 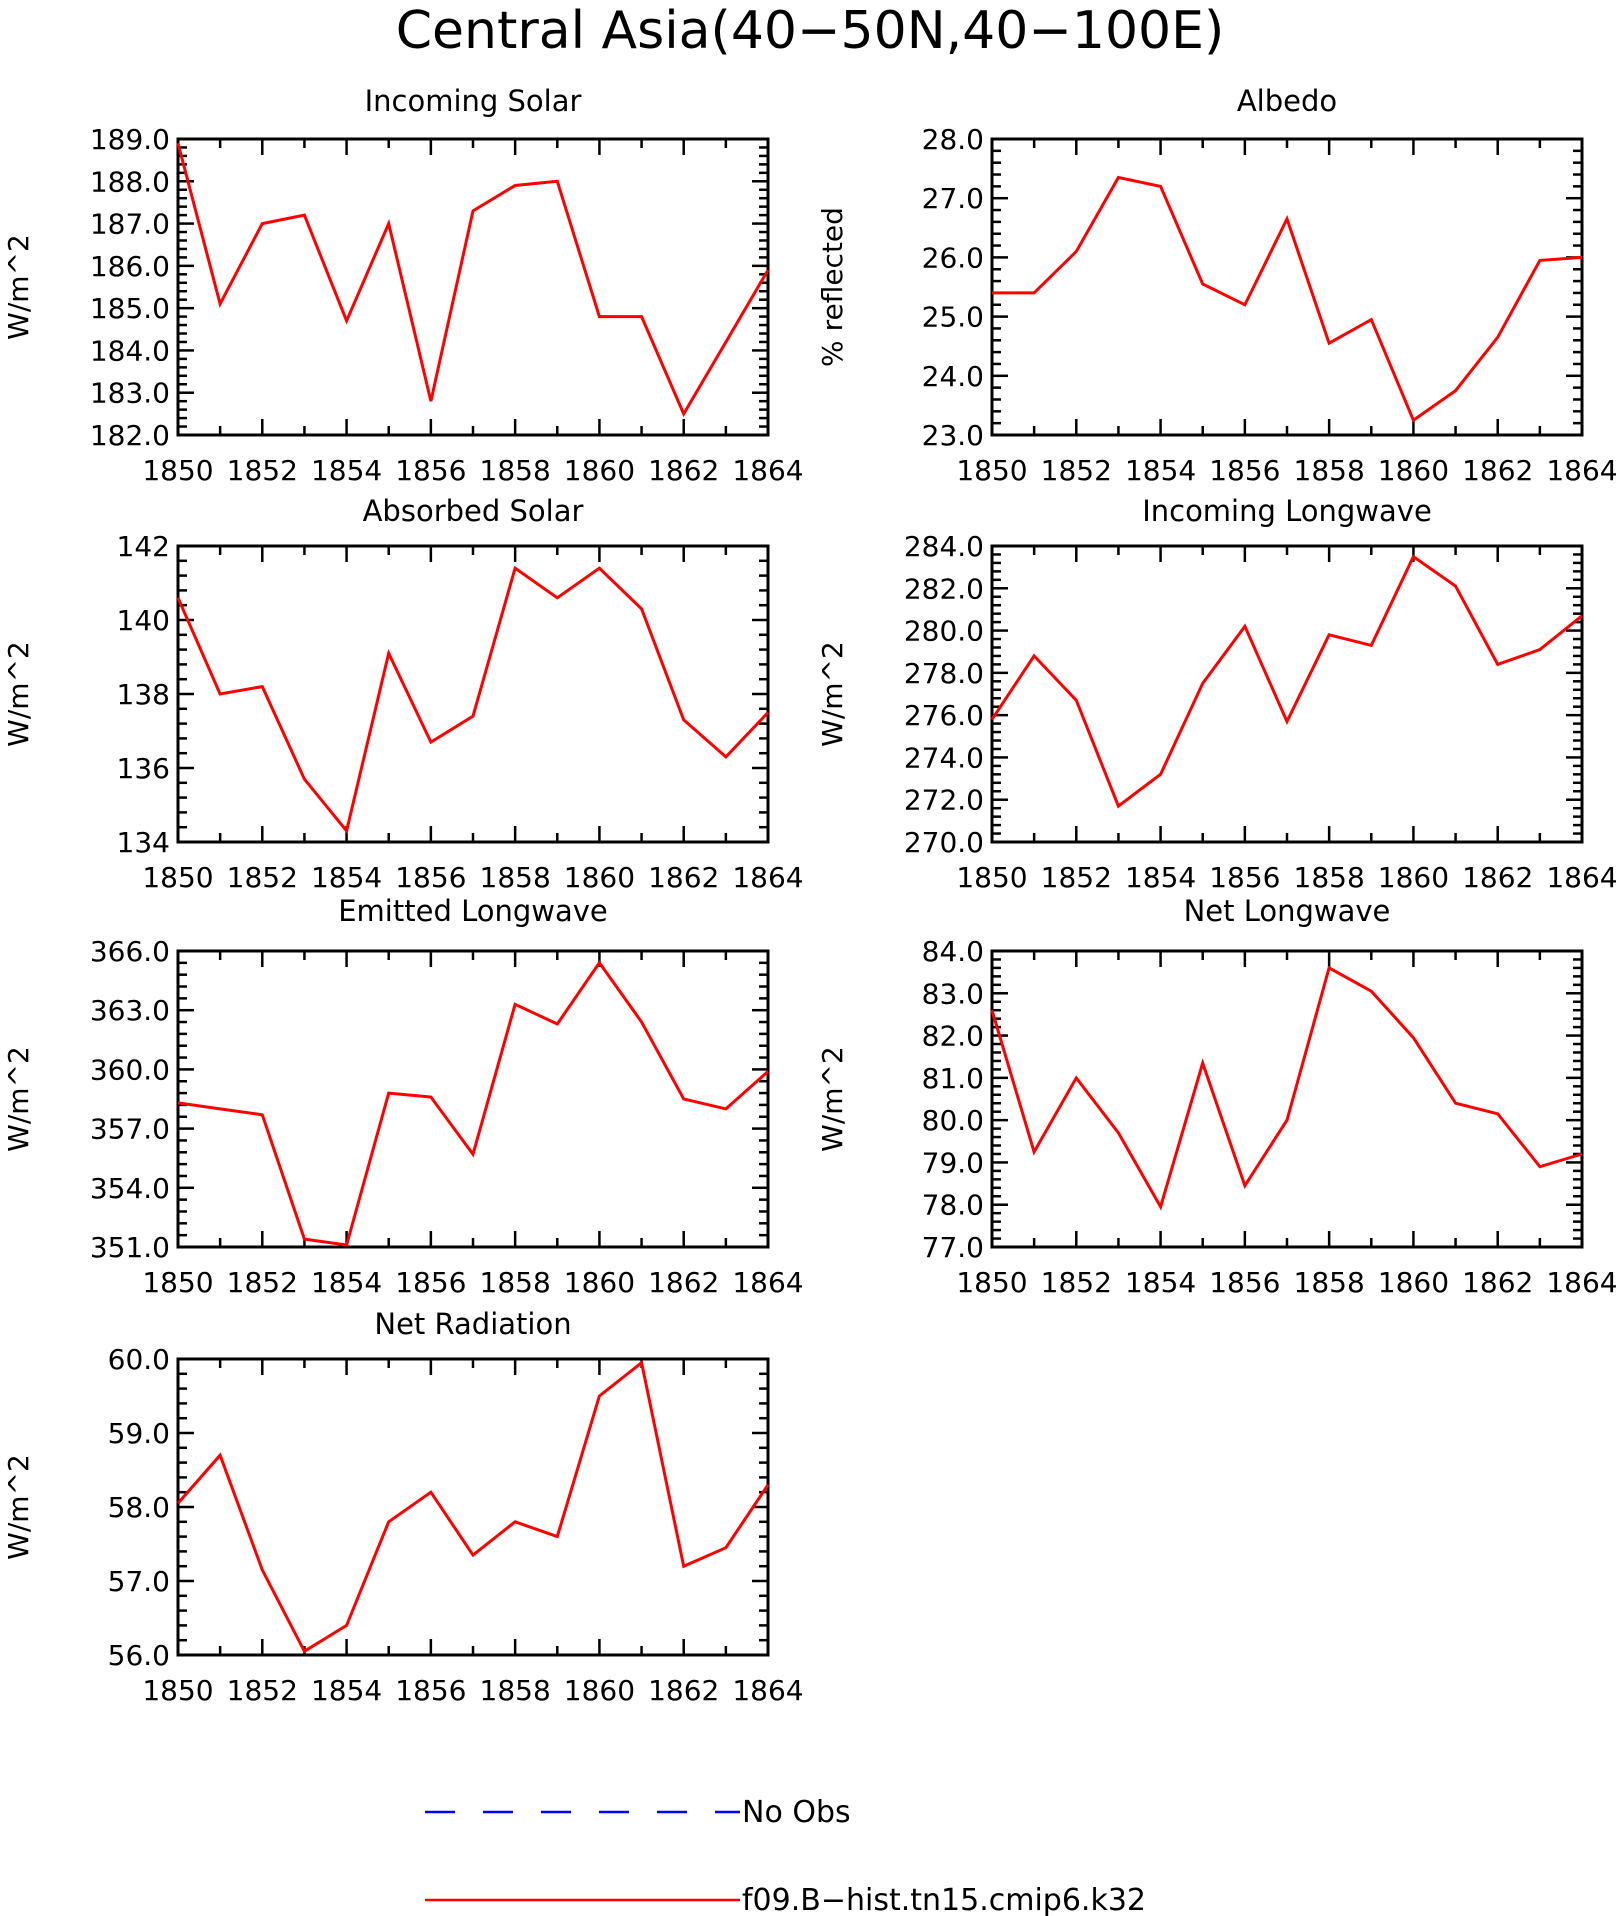 I want to click on y-tick-label: 140, so click(x=143, y=620).